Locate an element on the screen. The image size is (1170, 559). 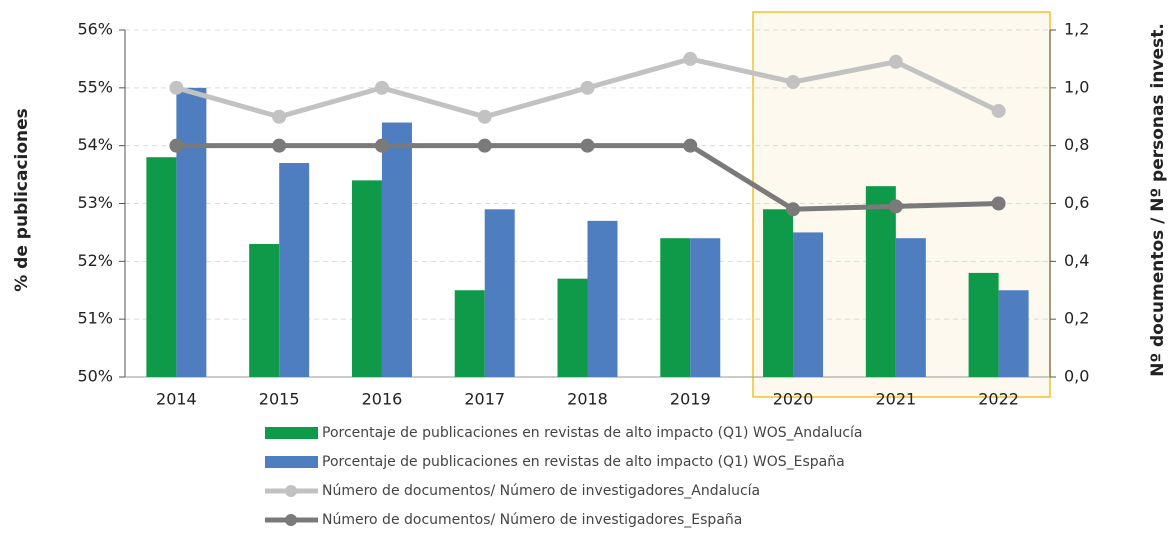
x-tick-label: 2014 is located at coordinates (176, 399).